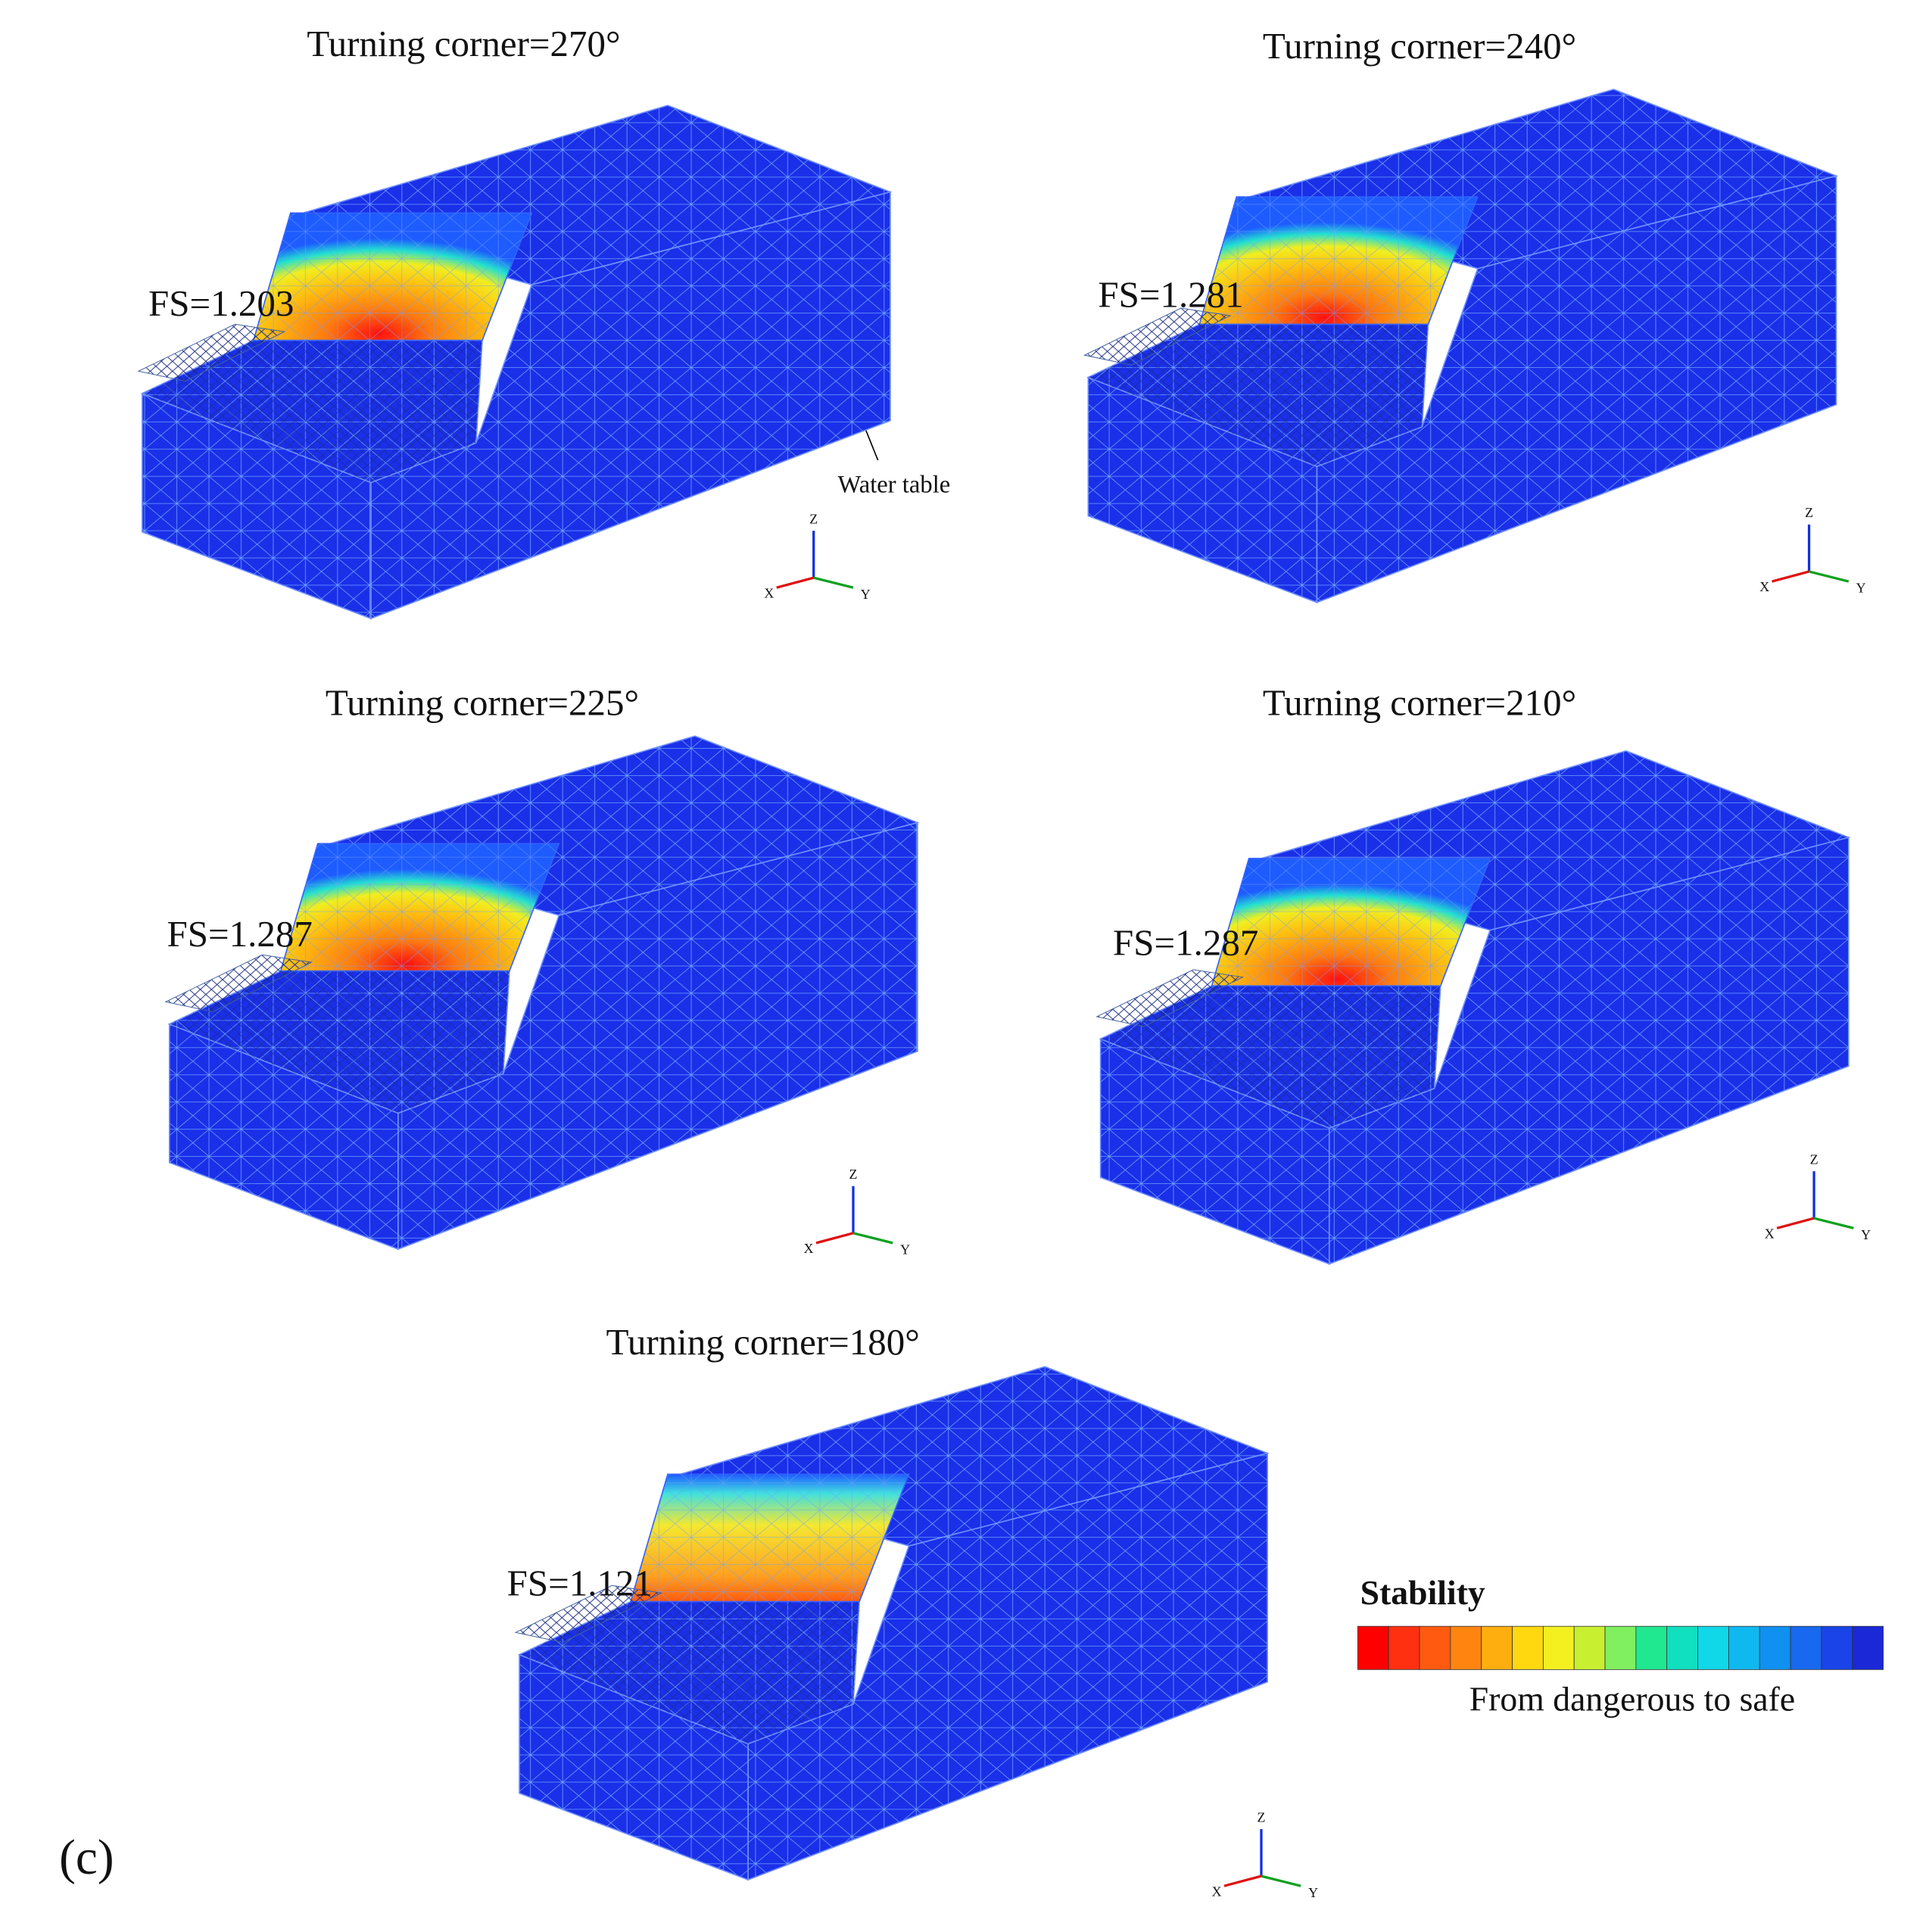  Describe the element at coordinates (1632, 1698) in the screenshot. I see `legend-caption: From dangerous to safe` at that location.